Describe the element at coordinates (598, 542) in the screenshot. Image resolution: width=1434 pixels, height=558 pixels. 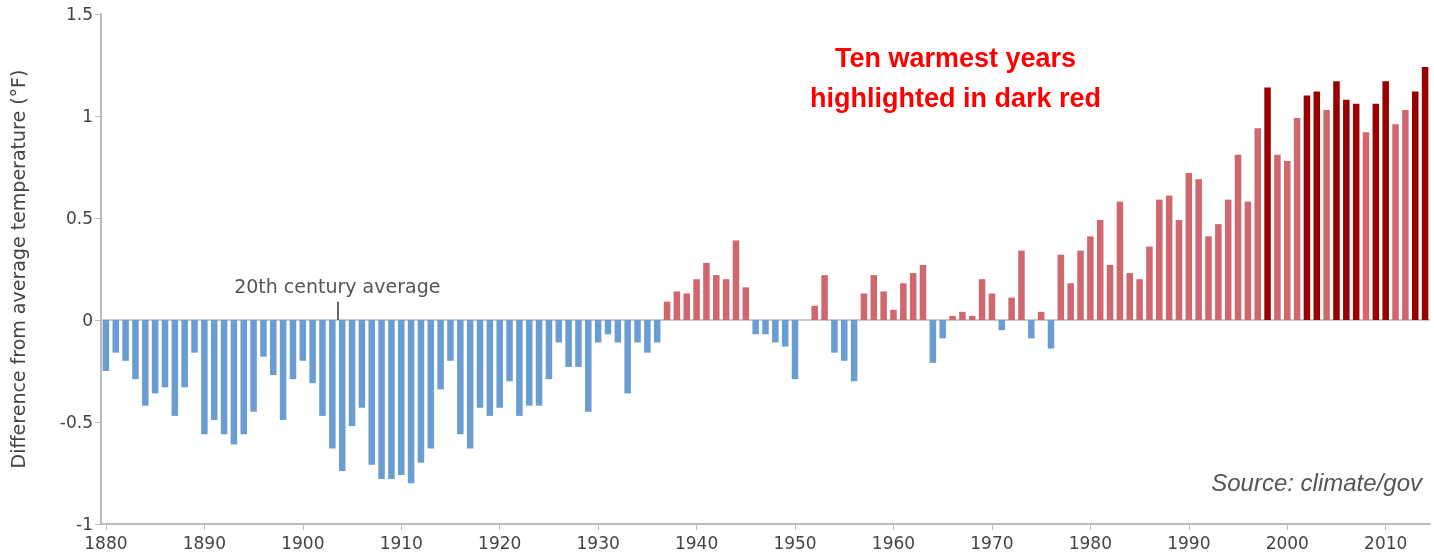
I see `x-tick-label: 1930` at that location.